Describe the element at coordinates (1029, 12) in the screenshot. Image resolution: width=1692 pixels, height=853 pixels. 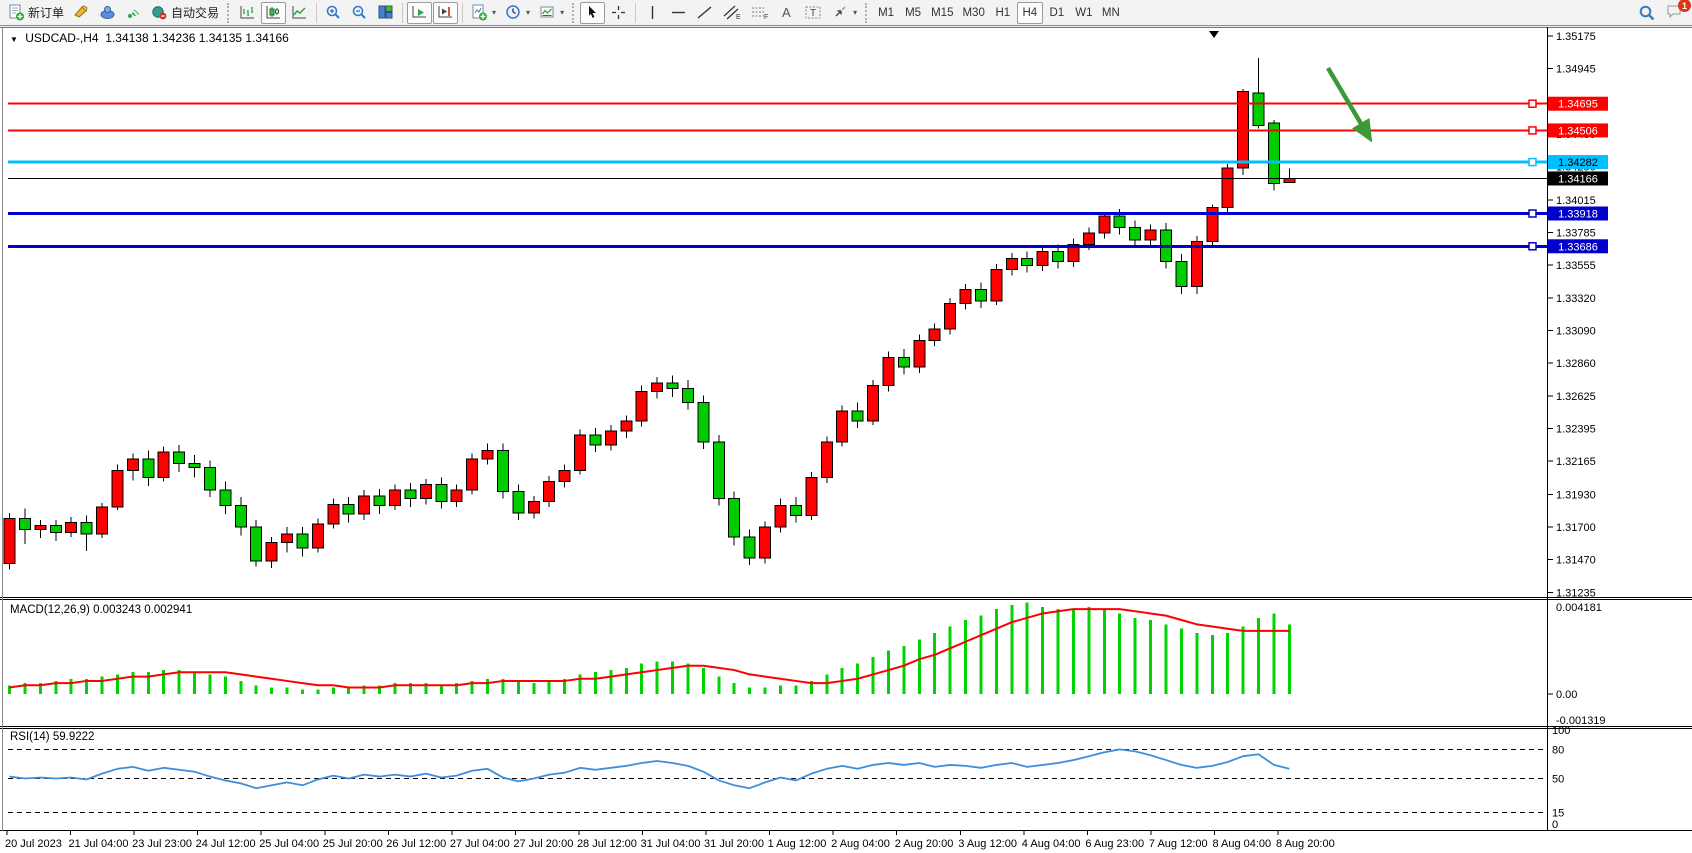
I see `timeframe-h4-button: H4` at that location.